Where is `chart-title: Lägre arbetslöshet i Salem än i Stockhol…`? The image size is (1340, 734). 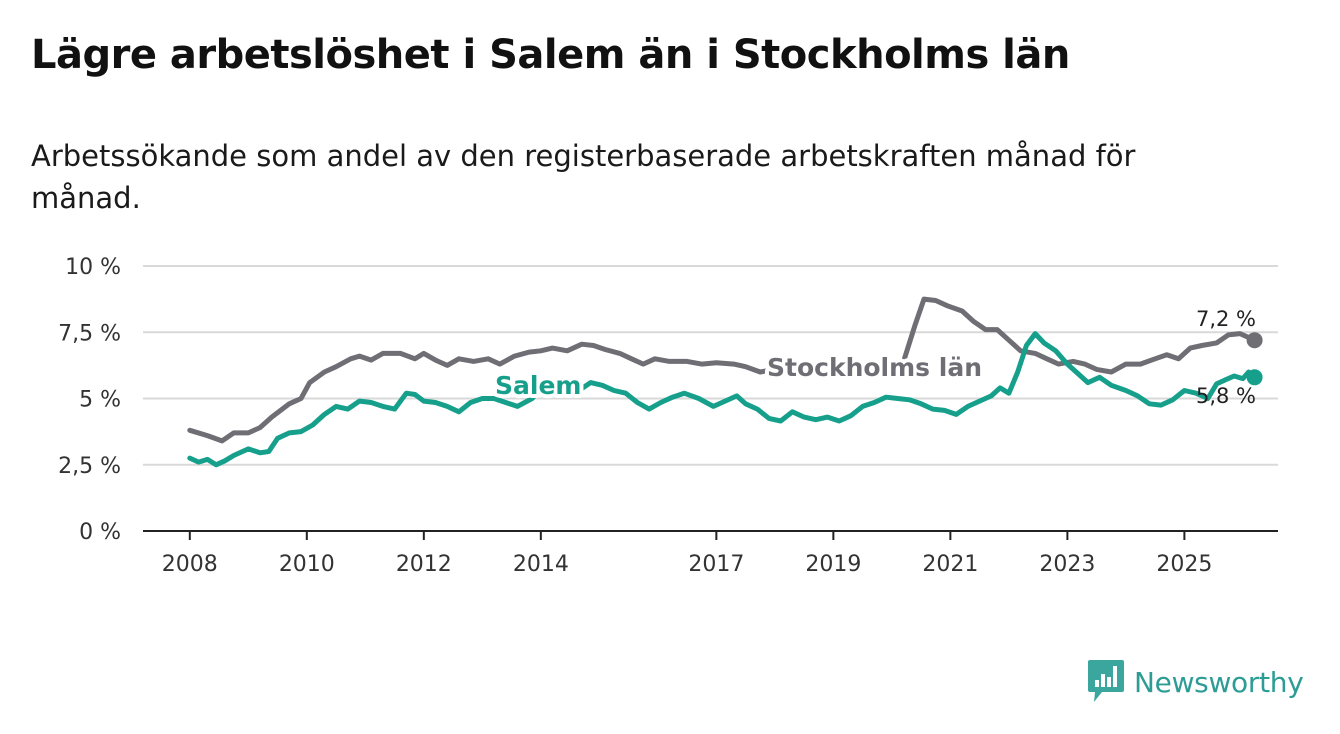 chart-title: Lägre arbetslöshet i Salem än i Stockhol… is located at coordinates (550, 55).